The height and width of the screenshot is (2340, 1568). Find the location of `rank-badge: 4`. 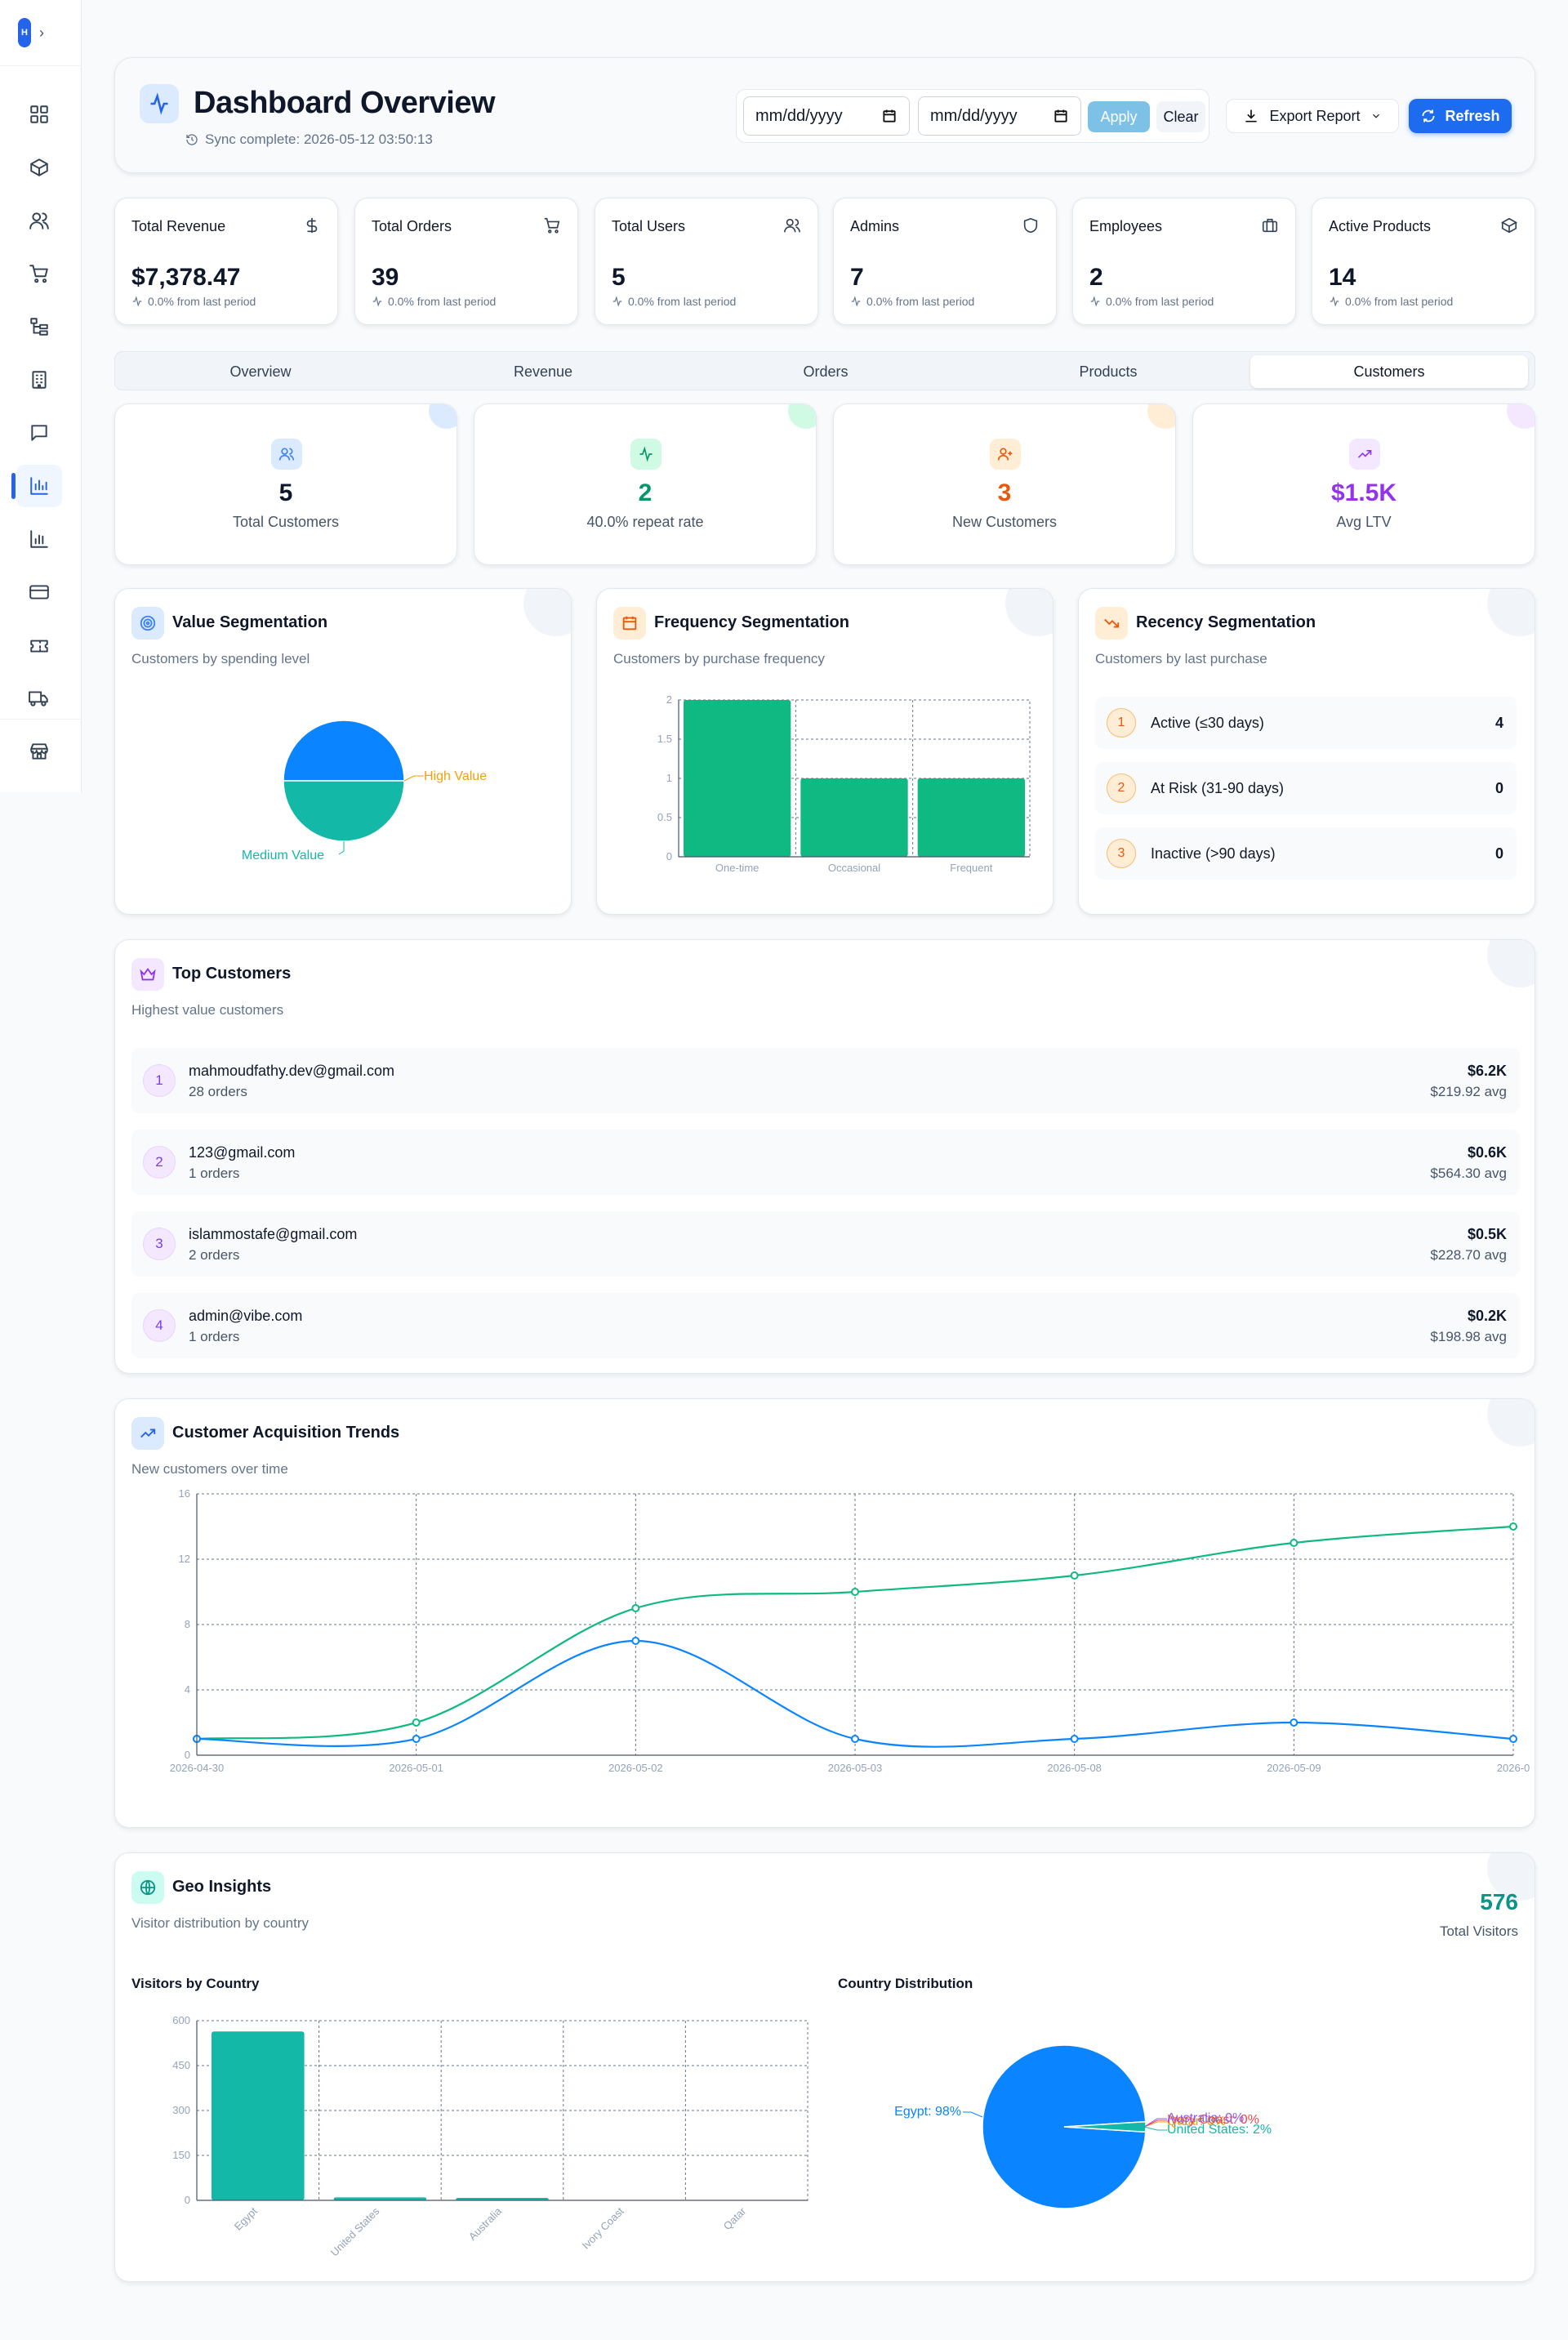

rank-badge: 4 is located at coordinates (159, 1325).